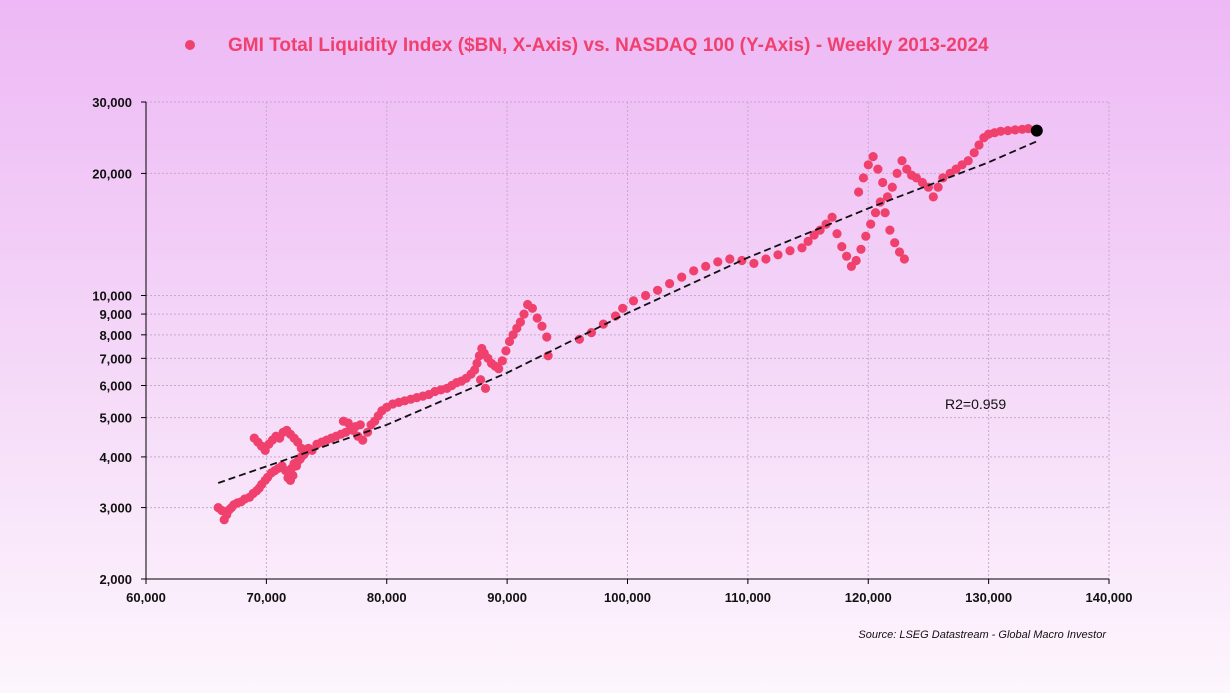 The height and width of the screenshot is (693, 1230). I want to click on y-tick-label: 20,000, so click(112, 173).